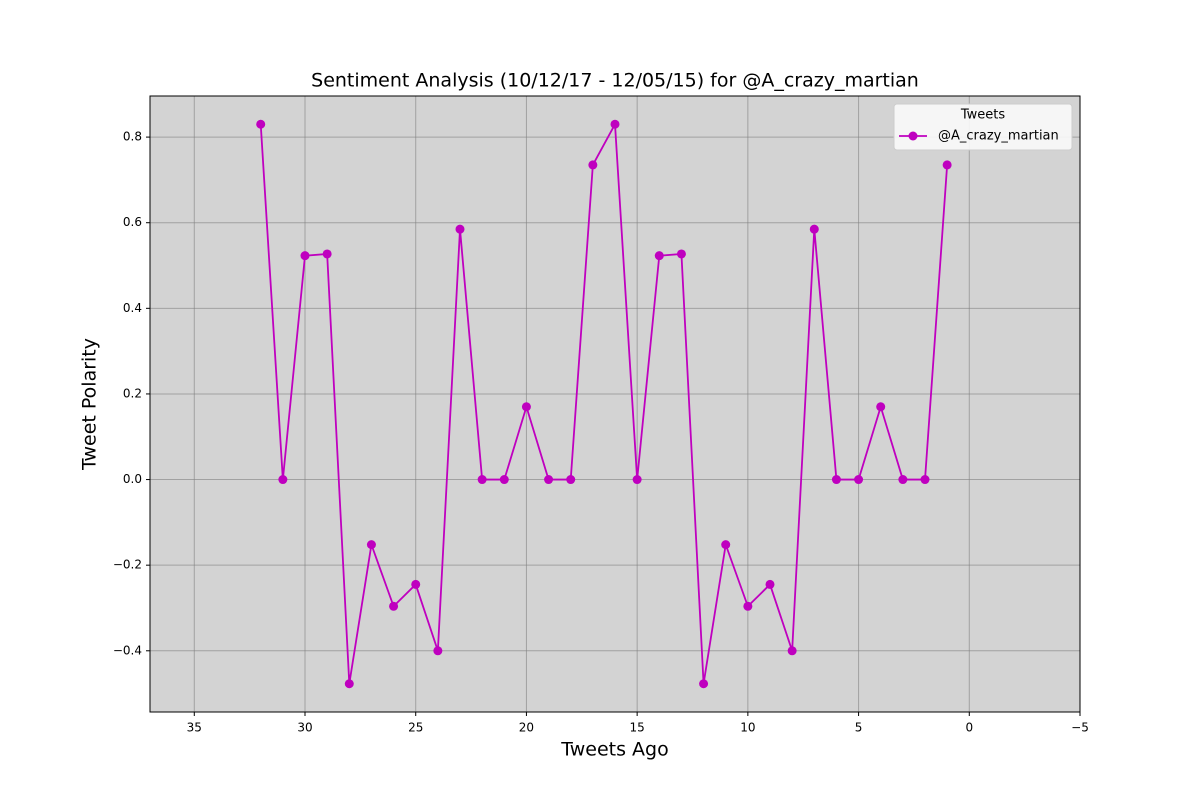 The width and height of the screenshot is (1200, 804). Describe the element at coordinates (637, 728) in the screenshot. I see `x-tick-label: 15` at that location.